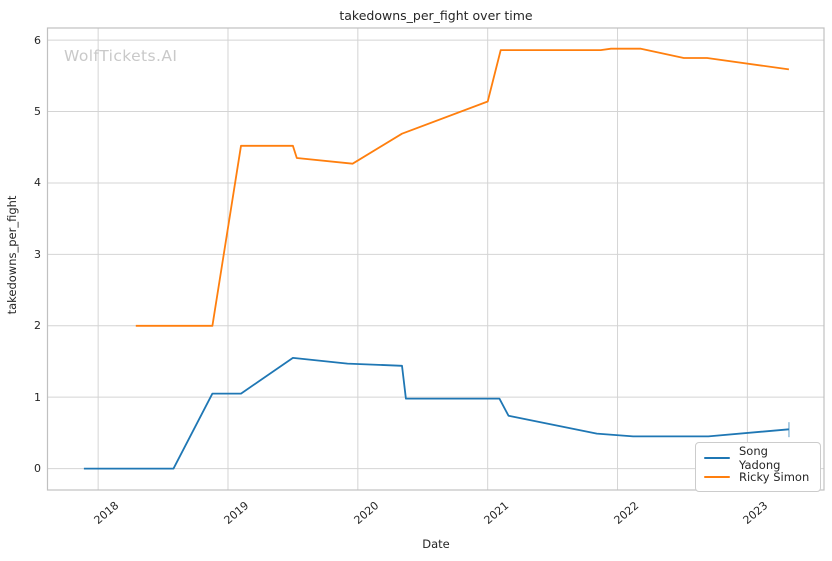 This screenshot has height=561, width=832. Describe the element at coordinates (496, 513) in the screenshot. I see `x-tick-label: 2021` at that location.